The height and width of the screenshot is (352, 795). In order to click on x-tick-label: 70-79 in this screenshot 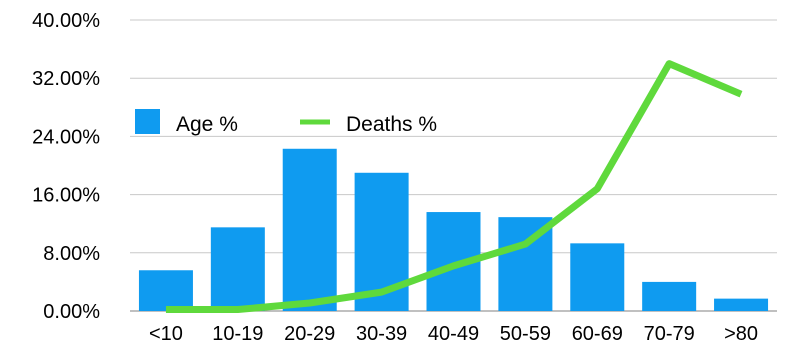, I will do `click(669, 334)`.